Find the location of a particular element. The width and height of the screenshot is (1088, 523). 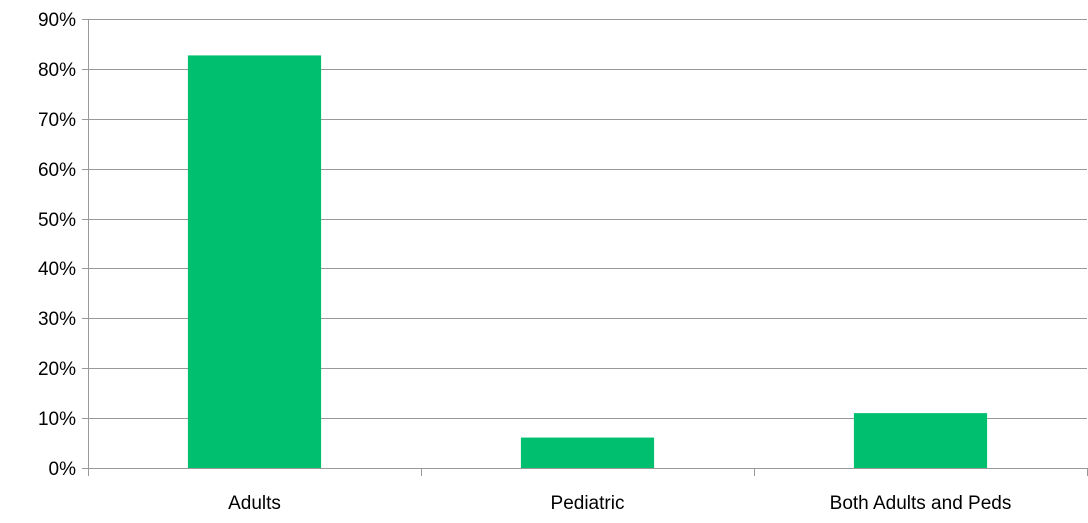

x-tick-label: Adults is located at coordinates (254, 503).